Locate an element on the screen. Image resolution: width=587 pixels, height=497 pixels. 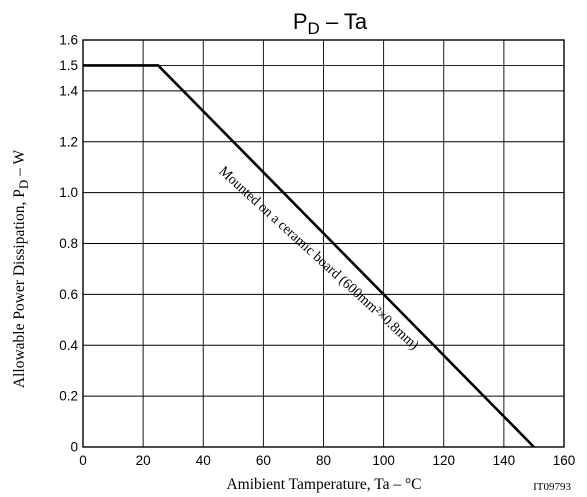
x-tick-label: 60 is located at coordinates (263, 460).